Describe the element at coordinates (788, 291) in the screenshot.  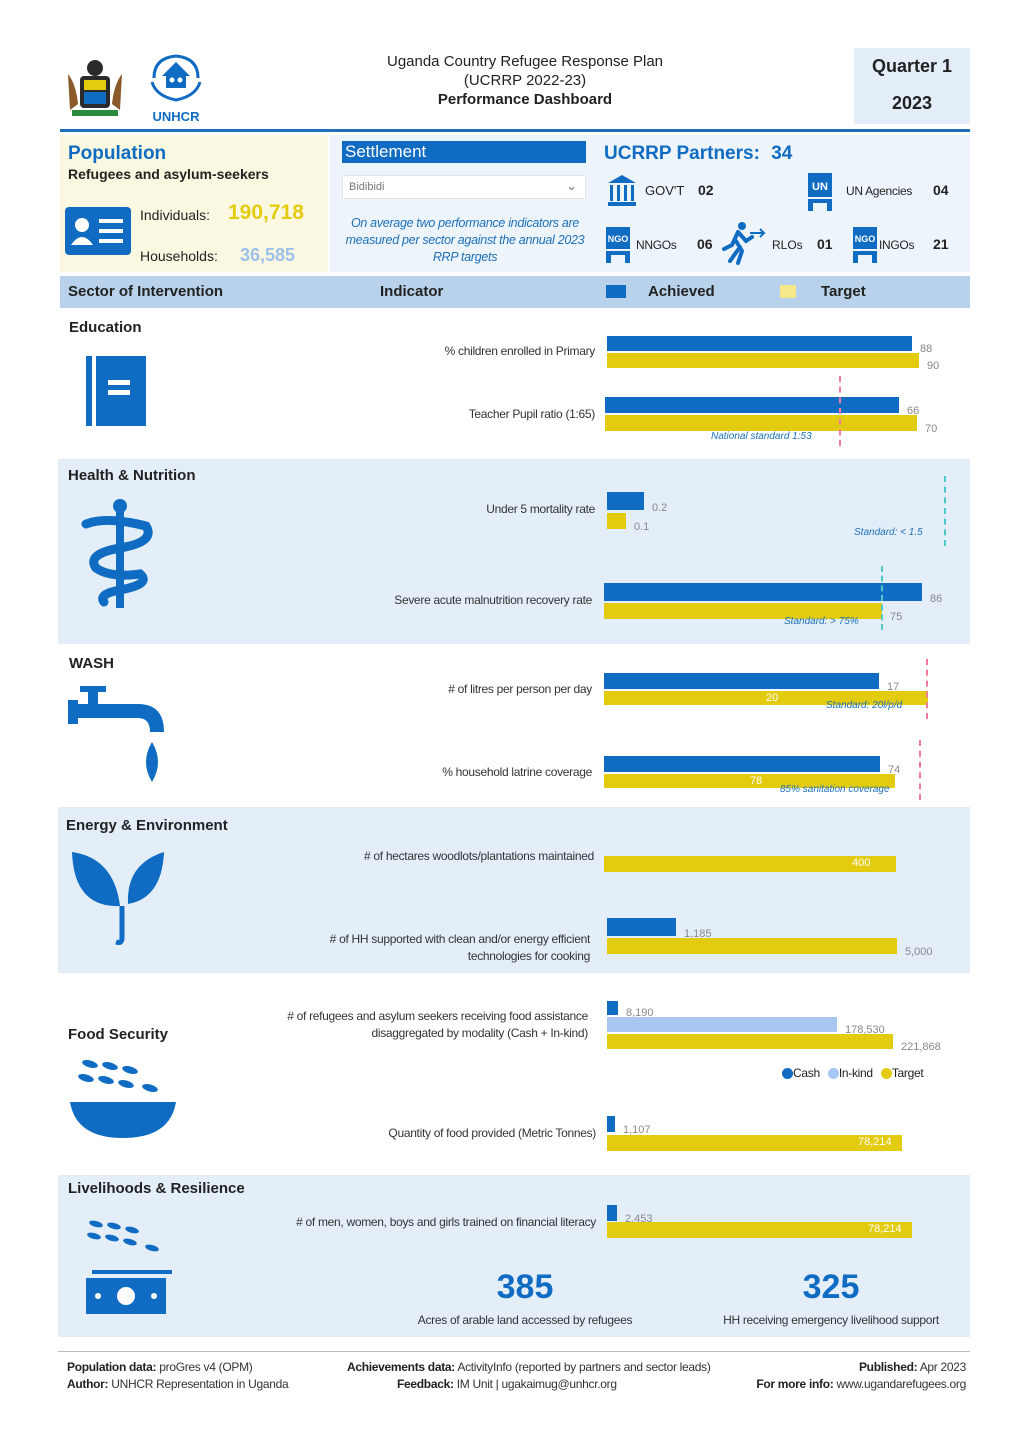
I see `legend-target-swatch` at that location.